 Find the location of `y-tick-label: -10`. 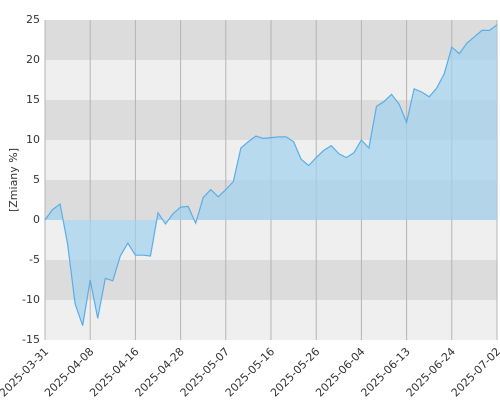

y-tick-label: -10 is located at coordinates (31, 299).